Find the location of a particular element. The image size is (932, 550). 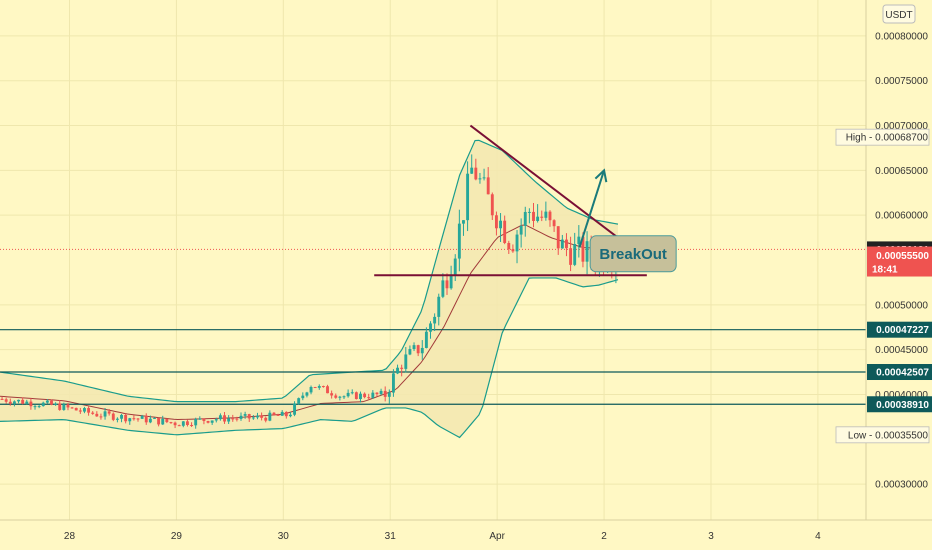

x-tick-label: 3 is located at coordinates (711, 536).